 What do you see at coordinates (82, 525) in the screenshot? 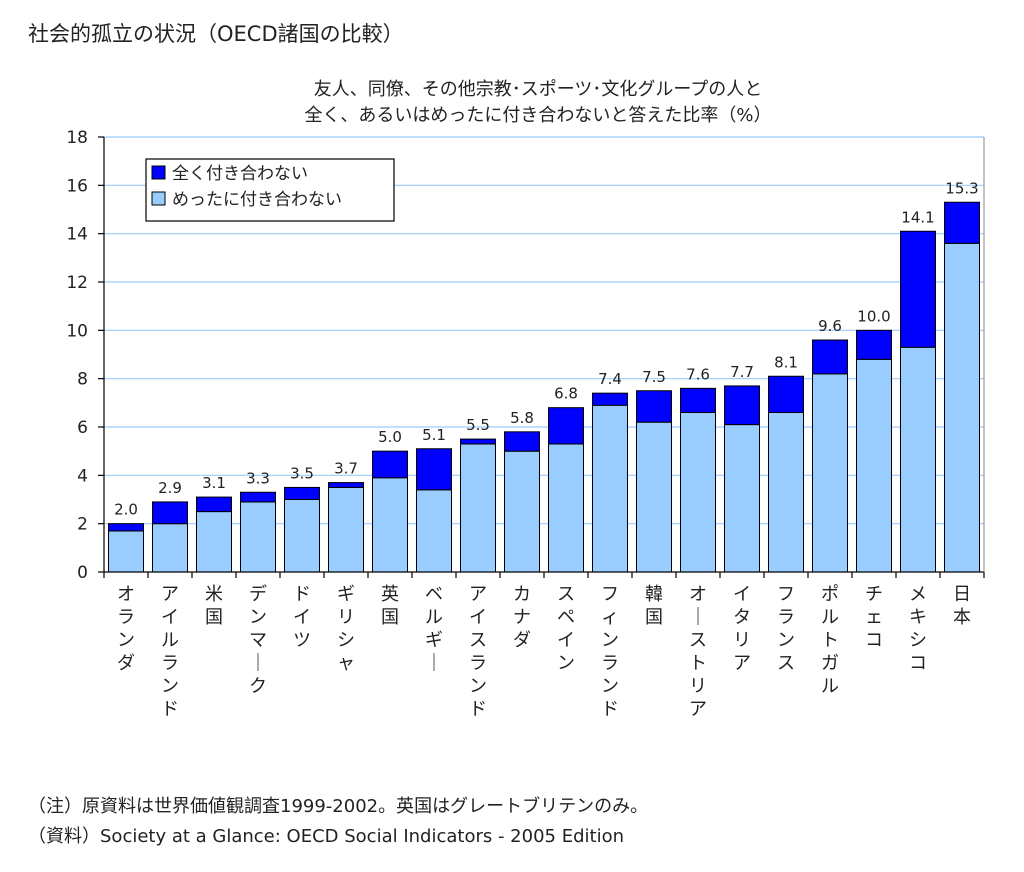
I see `y-tick-label: 2` at bounding box center [82, 525].